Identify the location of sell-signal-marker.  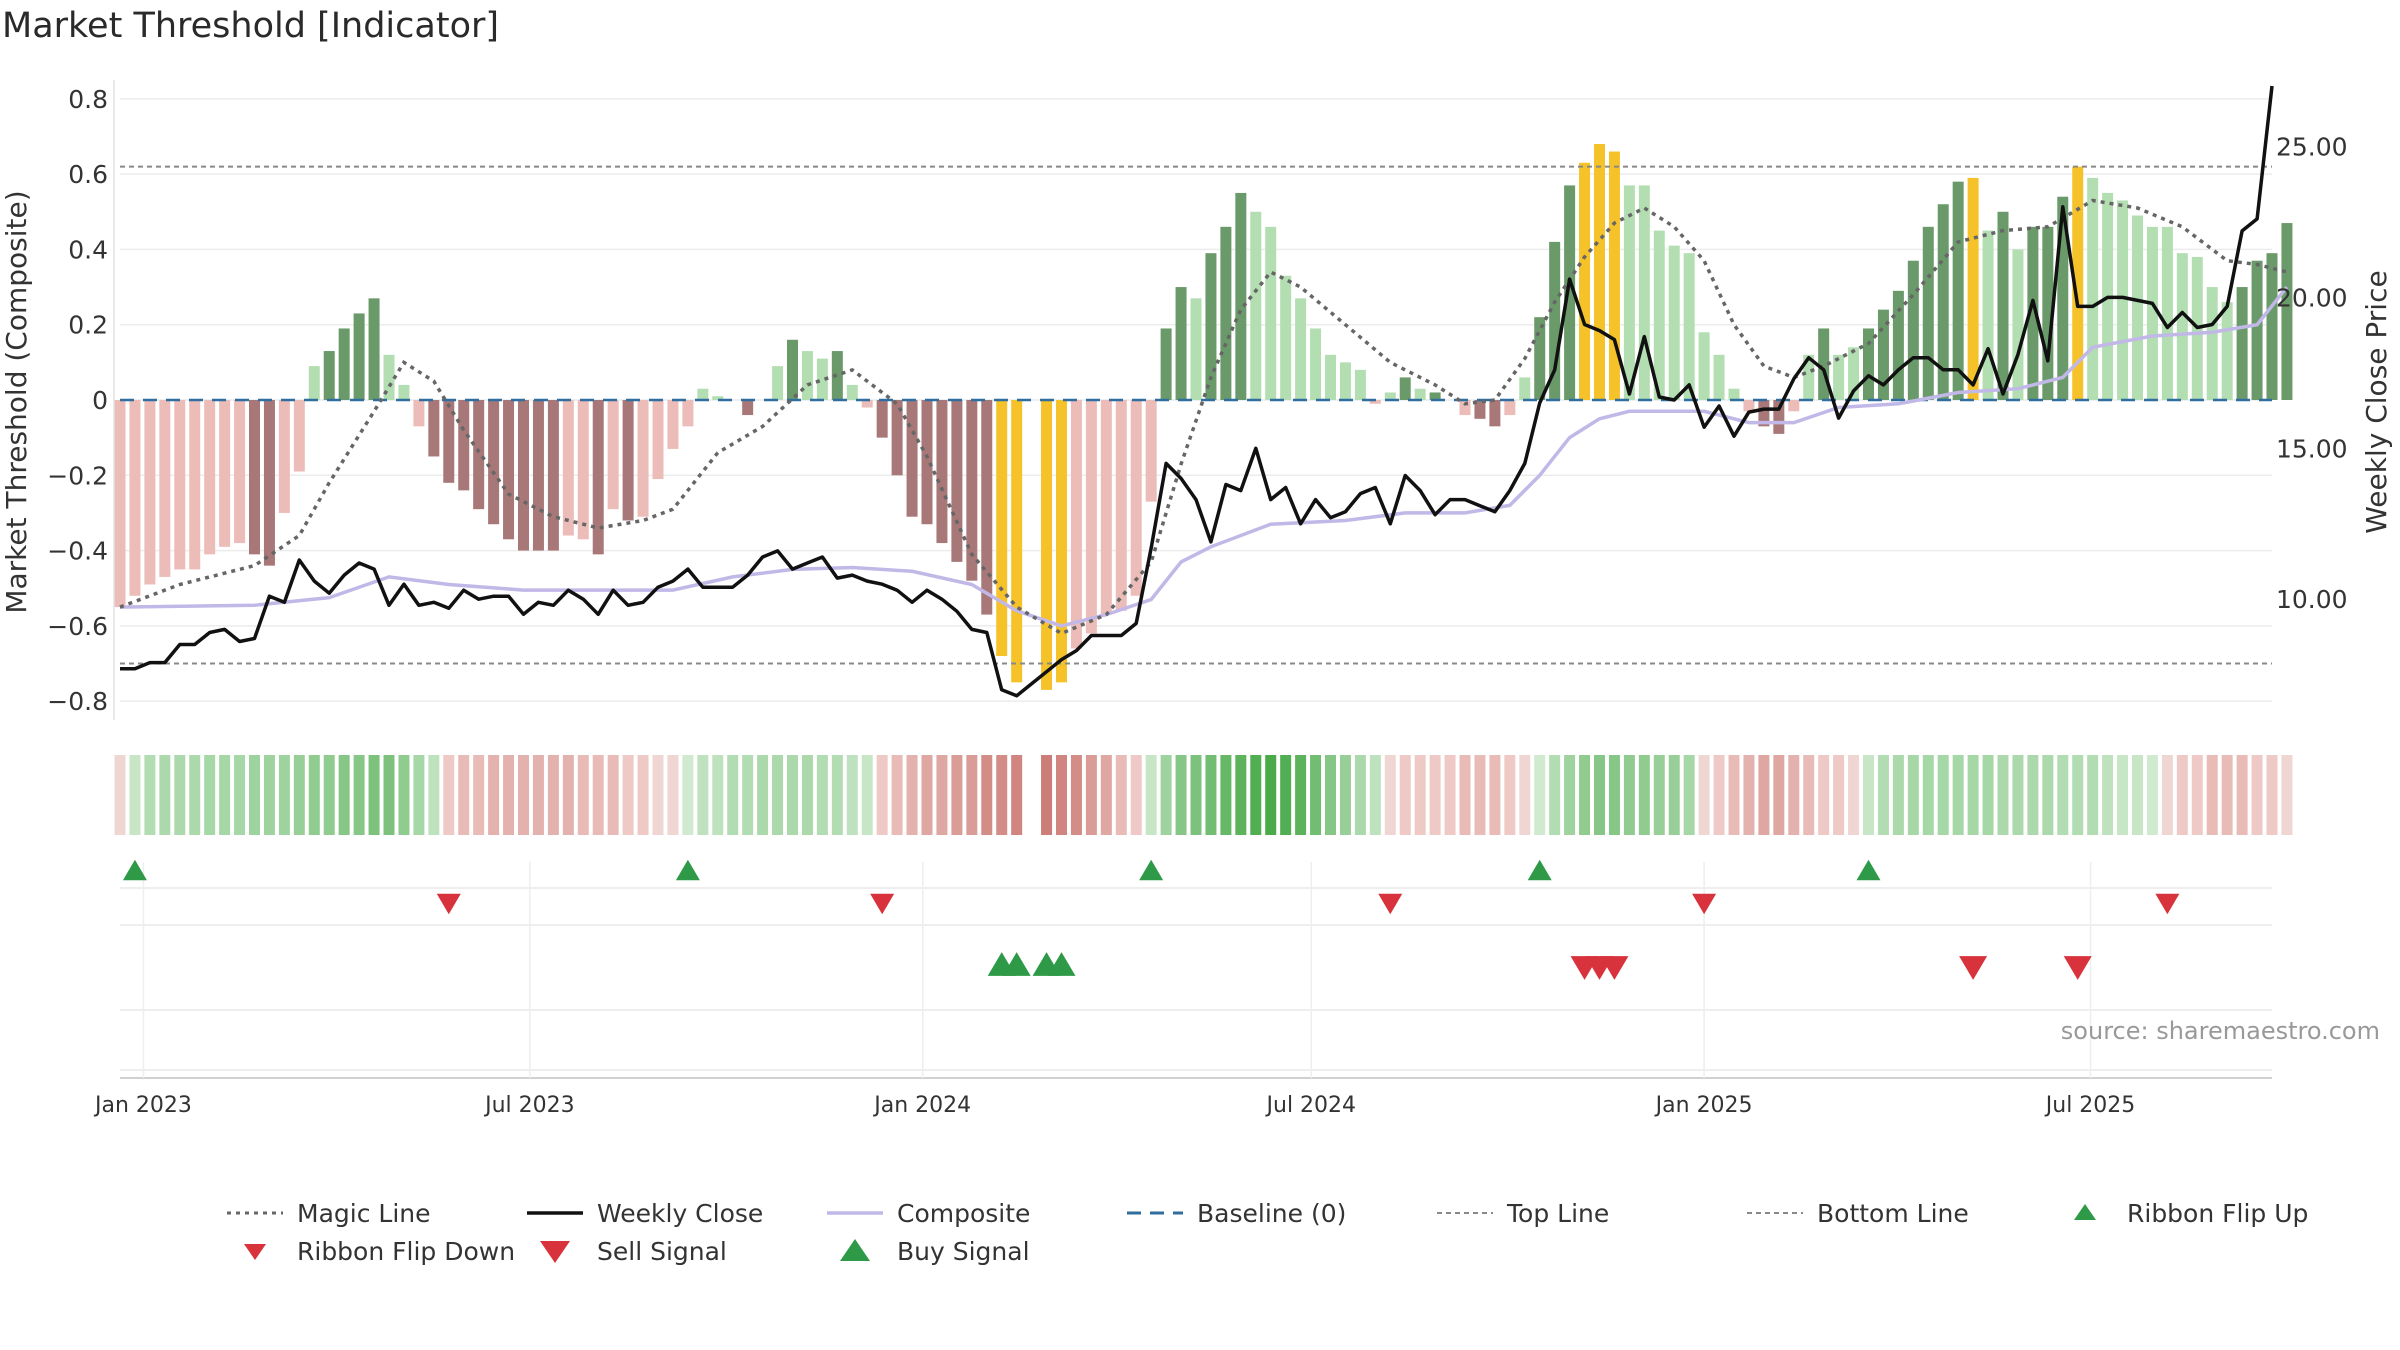
(1614, 968).